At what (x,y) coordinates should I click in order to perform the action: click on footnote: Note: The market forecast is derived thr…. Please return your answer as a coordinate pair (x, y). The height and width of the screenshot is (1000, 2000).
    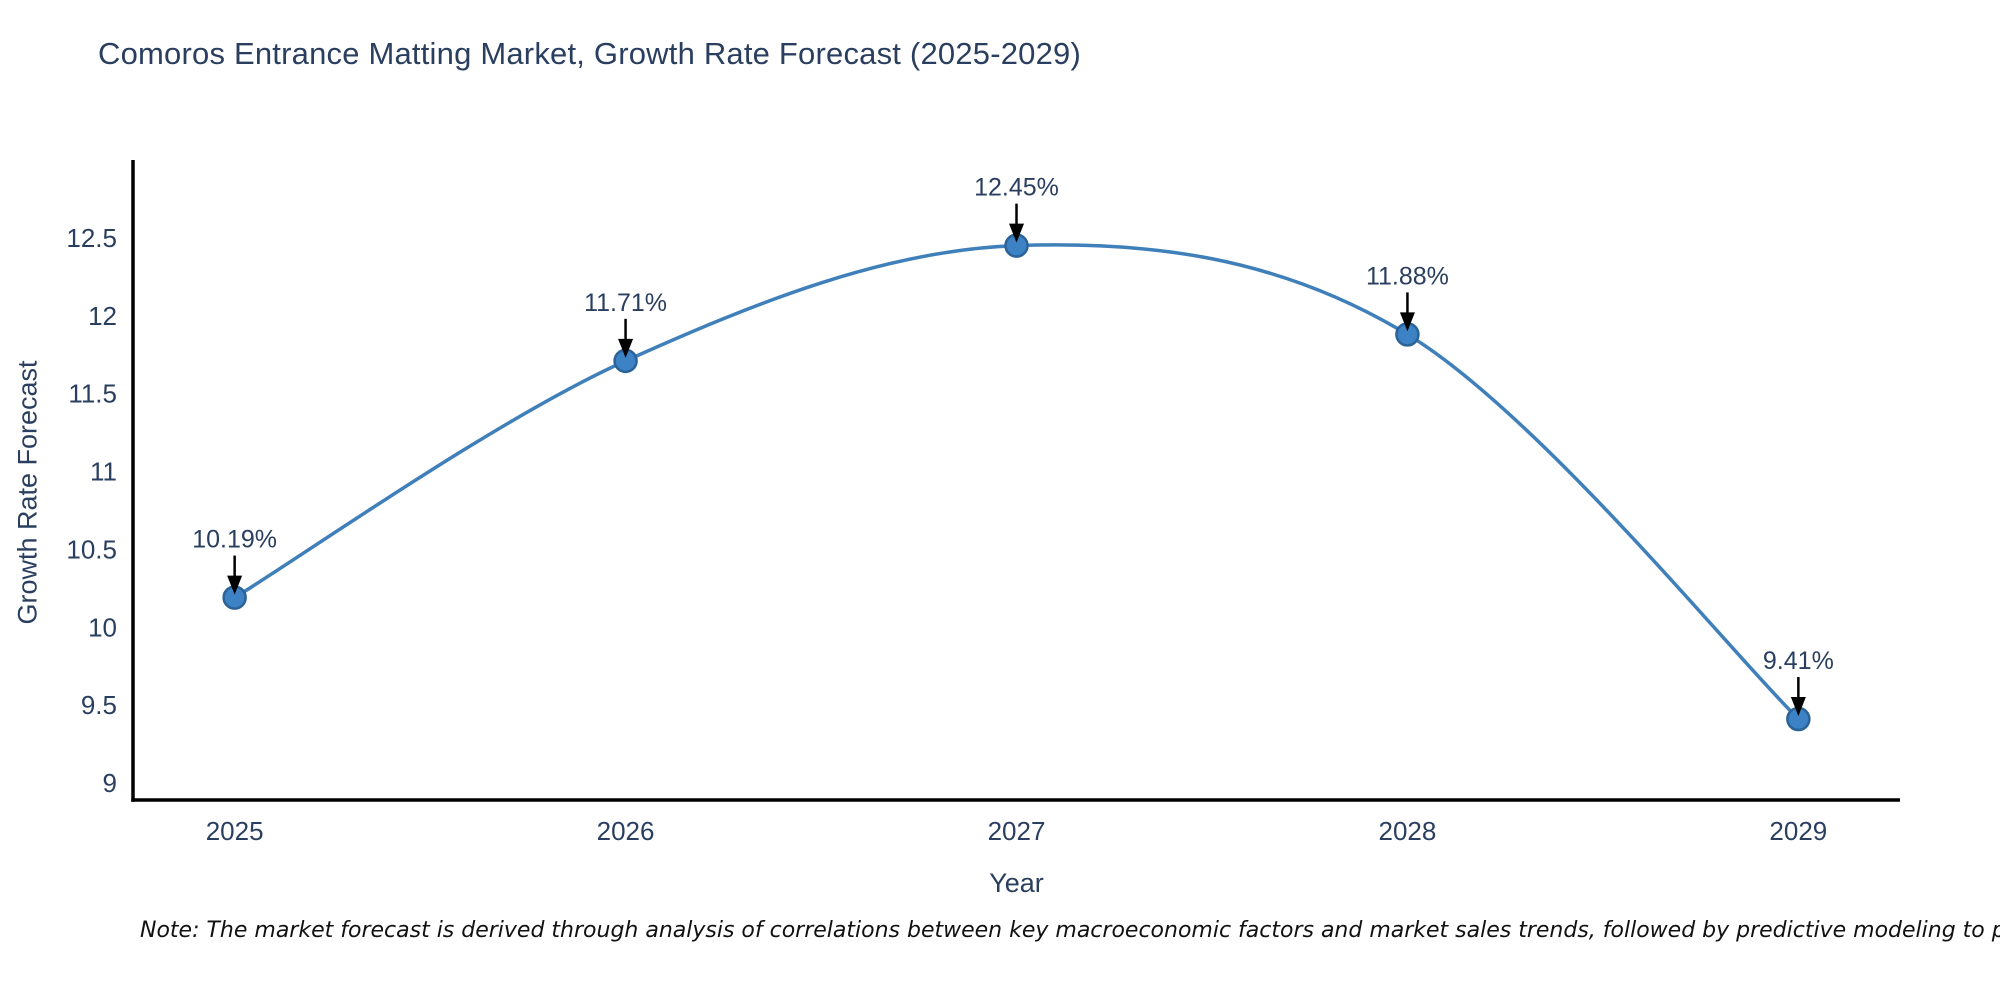
    Looking at the image, I should click on (1070, 930).